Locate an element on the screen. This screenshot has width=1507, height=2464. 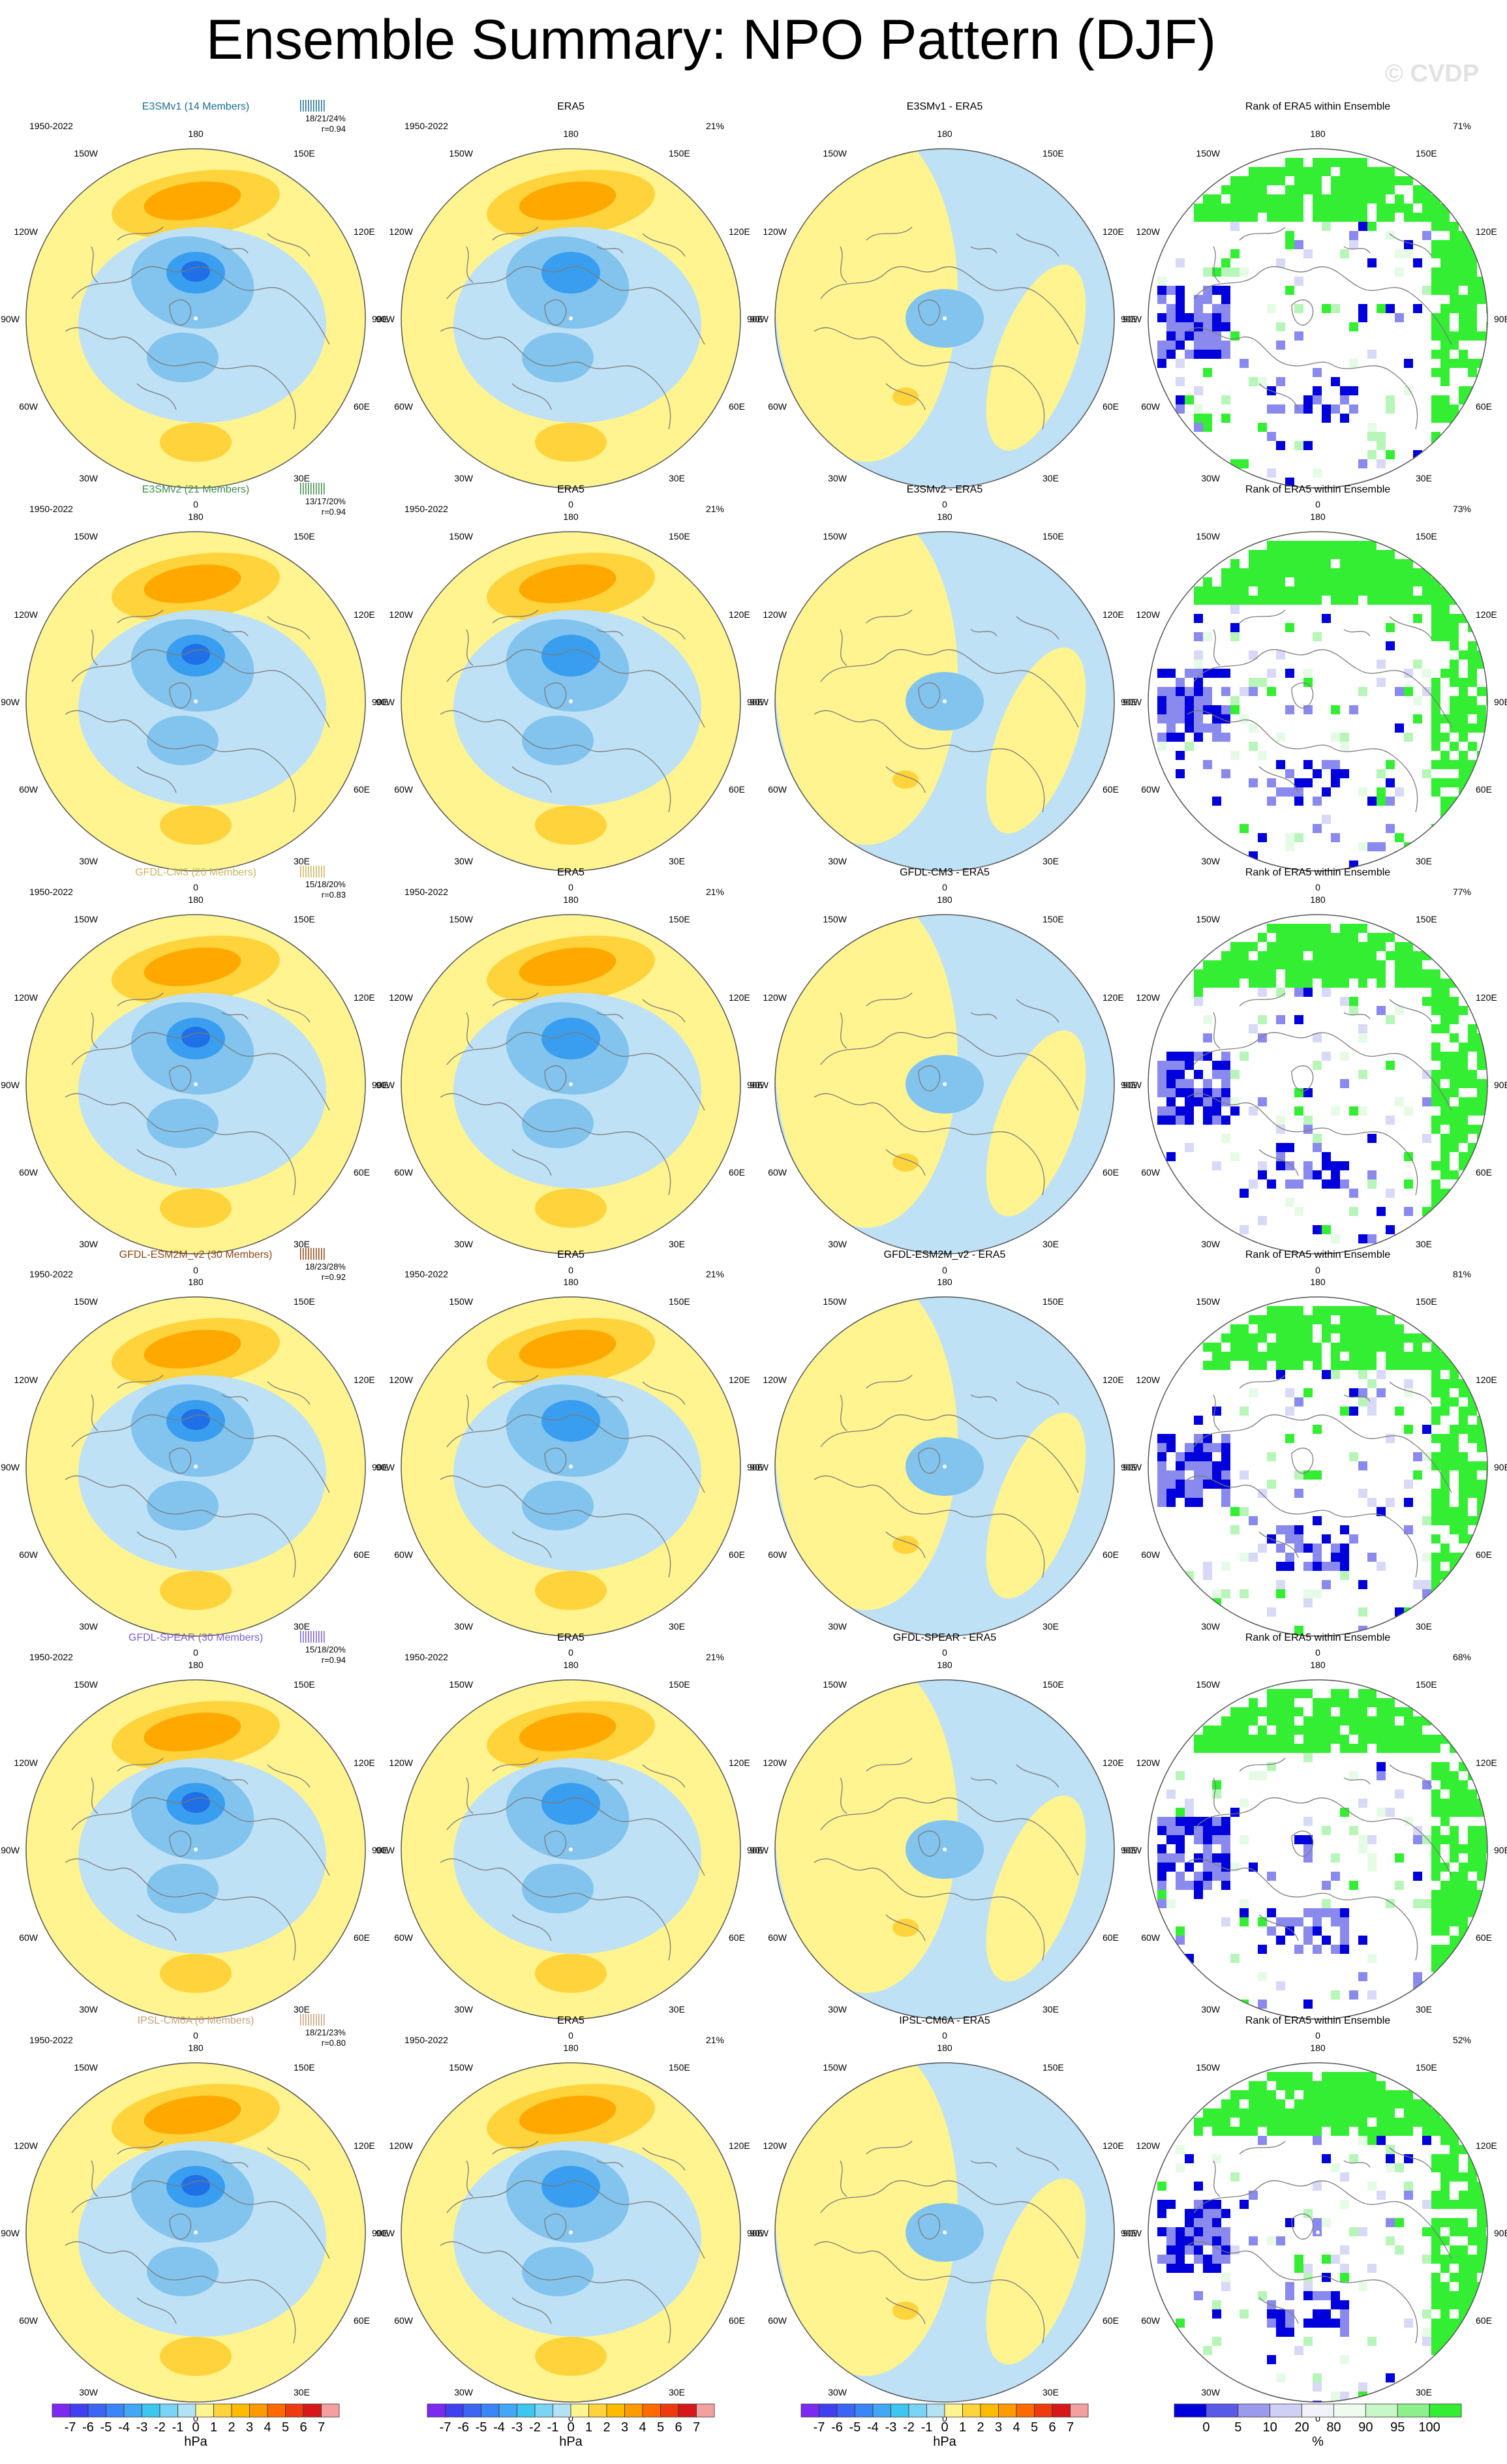
negative-anomaly-peak is located at coordinates (195, 2185).